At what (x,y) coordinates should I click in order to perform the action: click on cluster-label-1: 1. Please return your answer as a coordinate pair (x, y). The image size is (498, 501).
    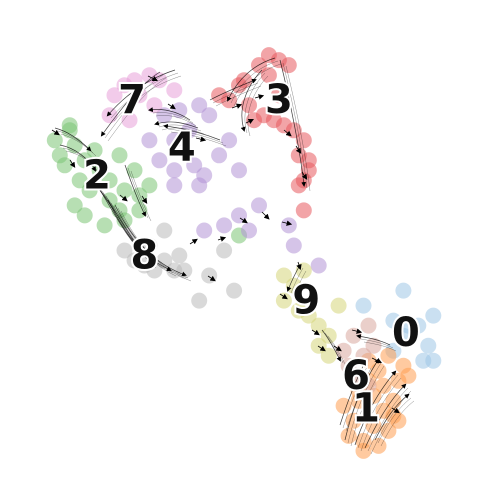
    Looking at the image, I should click on (366, 408).